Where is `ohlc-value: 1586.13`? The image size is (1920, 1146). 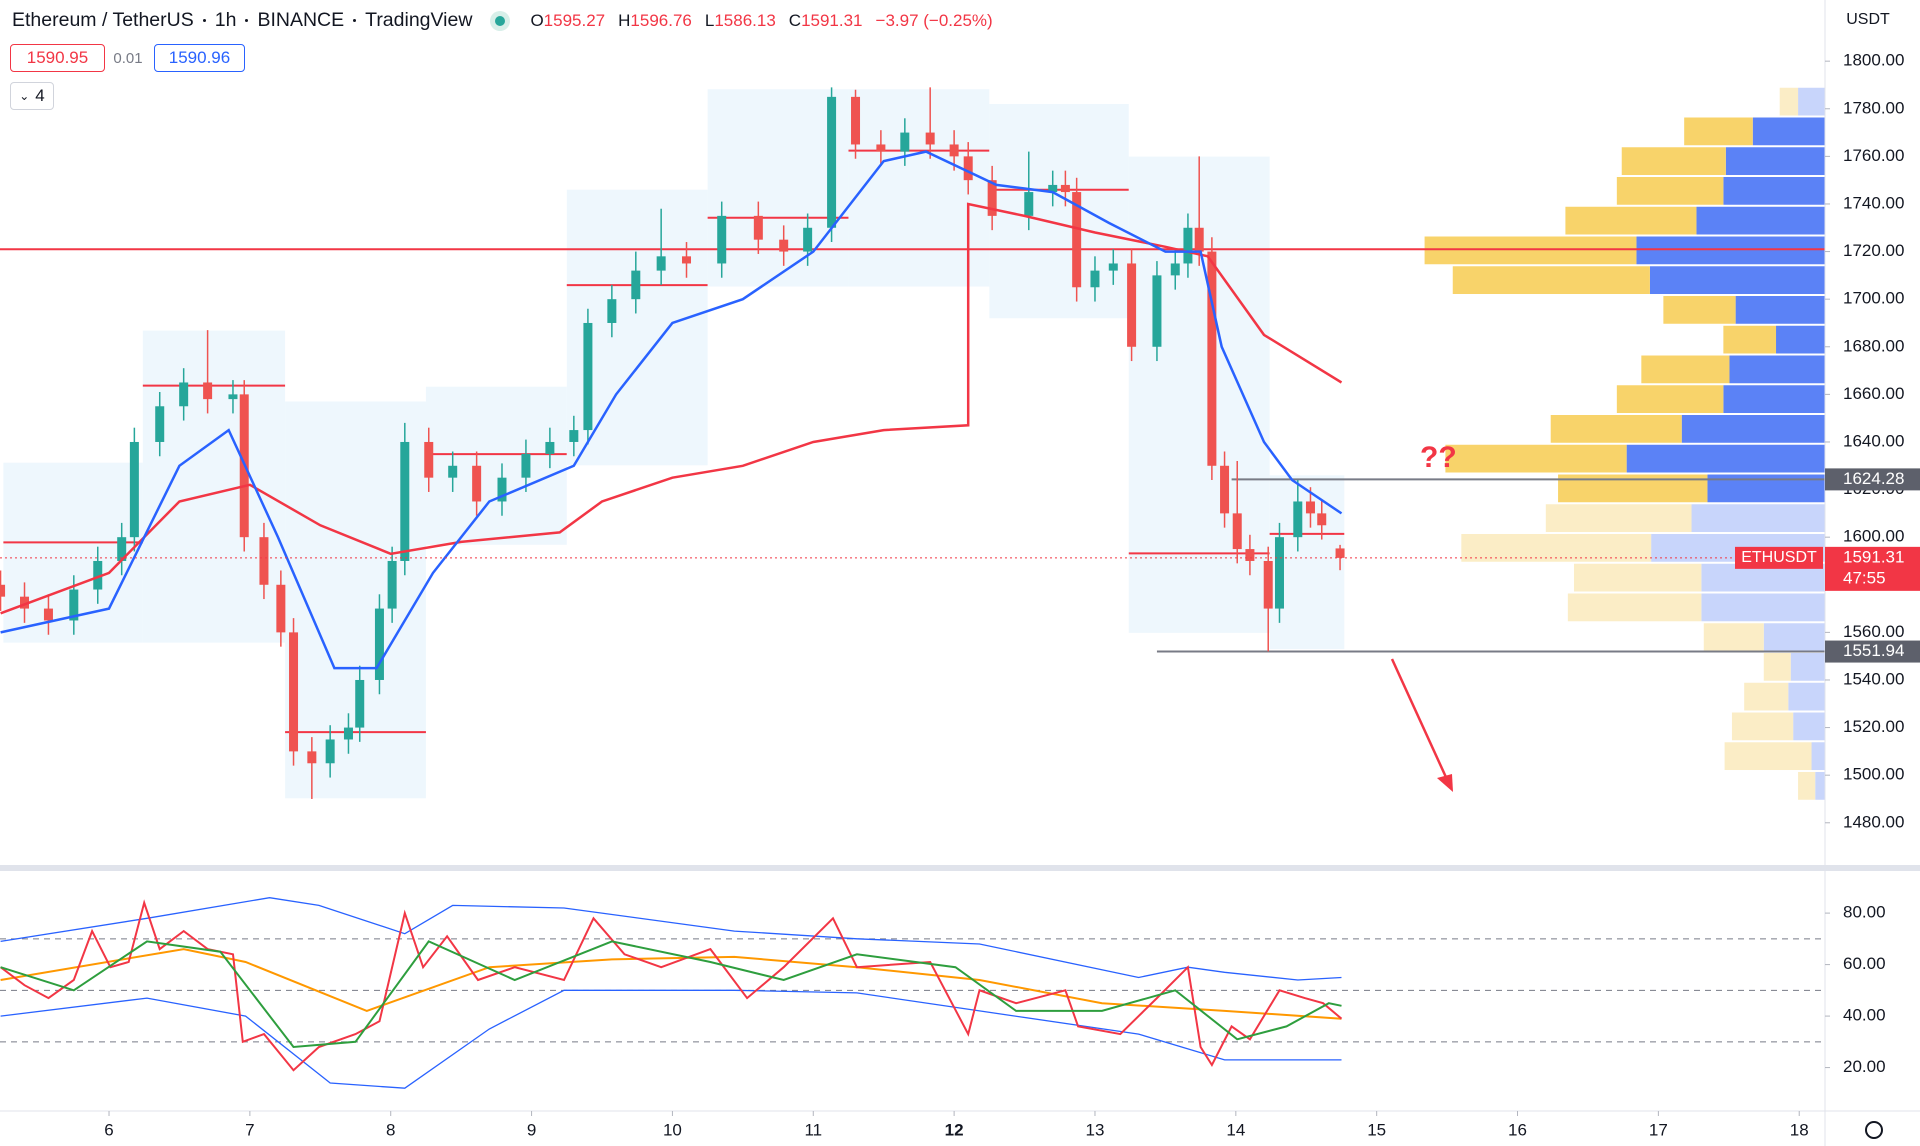
ohlc-value: 1586.13 is located at coordinates (745, 20).